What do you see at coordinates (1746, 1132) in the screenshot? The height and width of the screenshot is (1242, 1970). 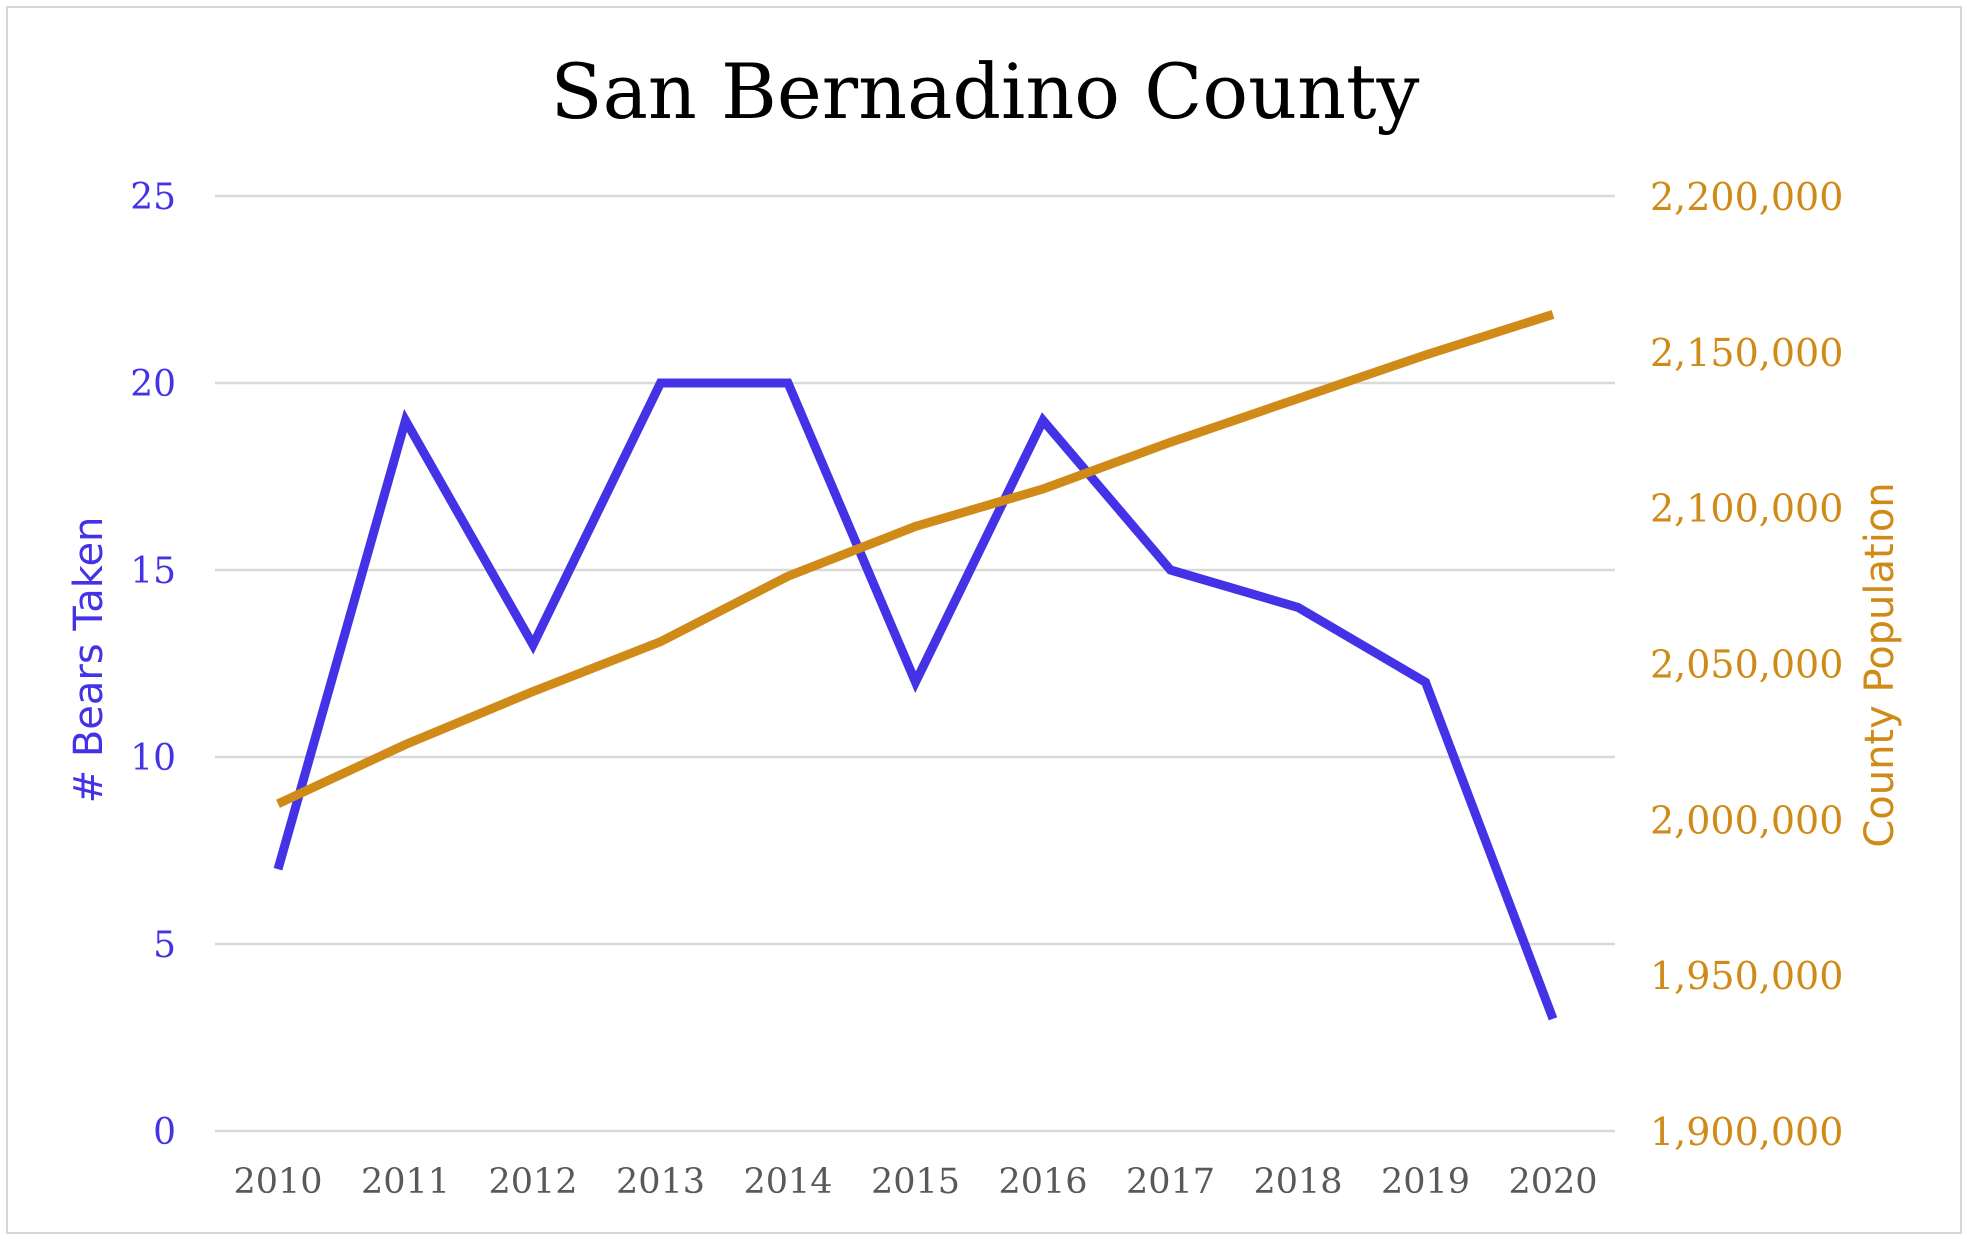 I see `right-tick-label: 1,900,000` at bounding box center [1746, 1132].